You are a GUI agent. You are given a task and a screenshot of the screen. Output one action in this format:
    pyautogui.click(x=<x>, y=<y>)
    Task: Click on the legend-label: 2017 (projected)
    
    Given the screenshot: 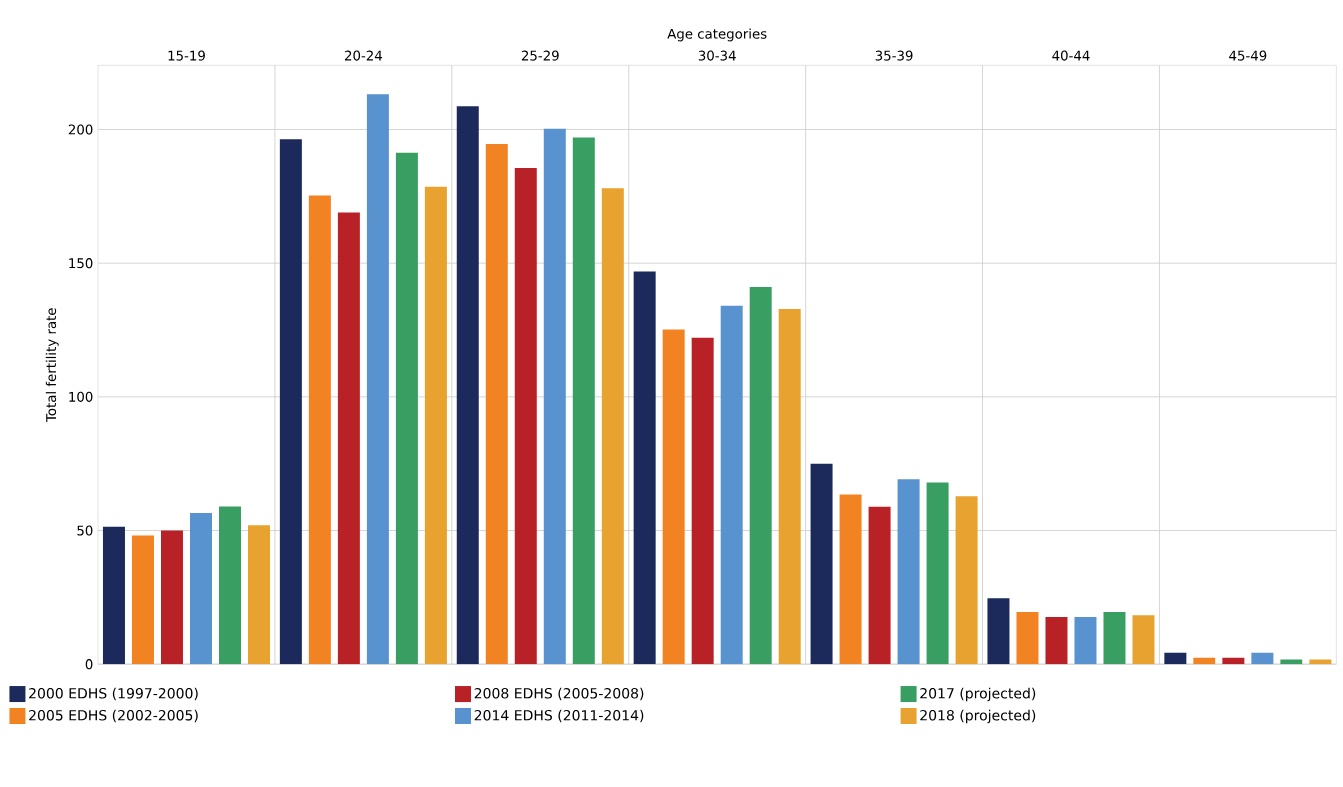 What is the action you would take?
    pyautogui.click(x=978, y=694)
    